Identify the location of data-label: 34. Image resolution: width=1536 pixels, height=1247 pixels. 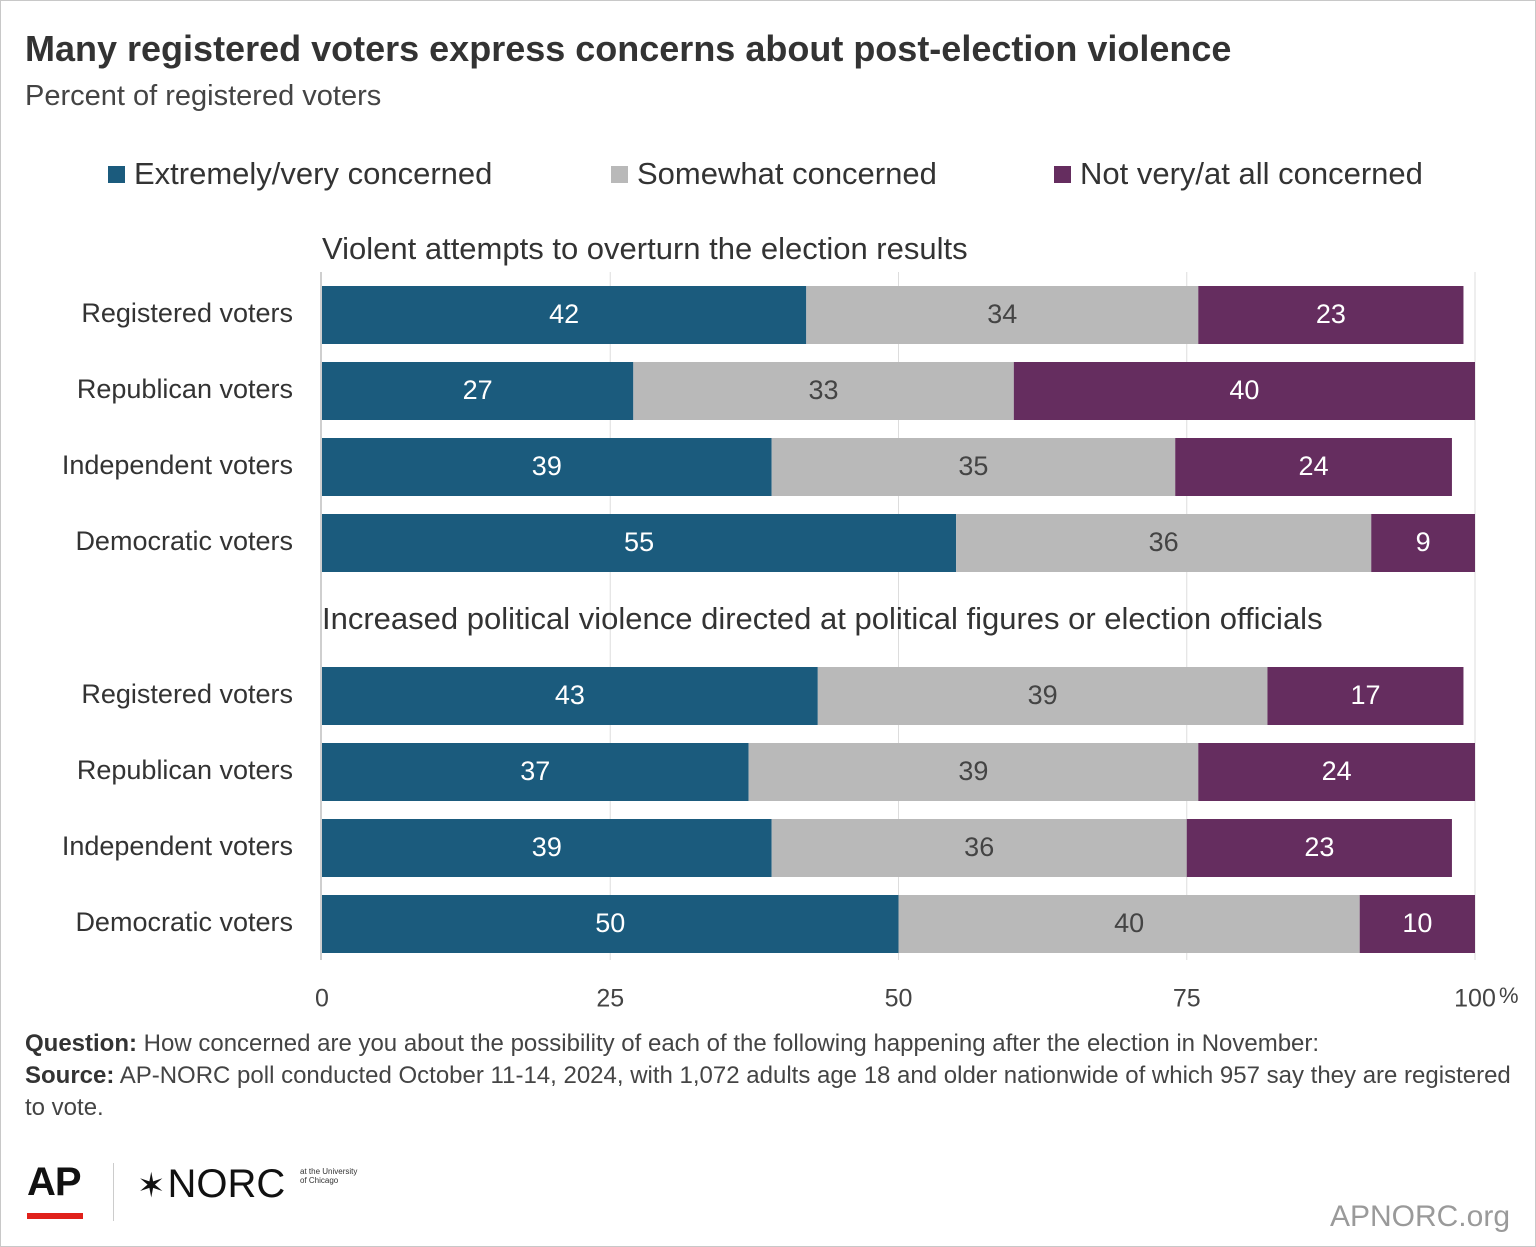
(1002, 314).